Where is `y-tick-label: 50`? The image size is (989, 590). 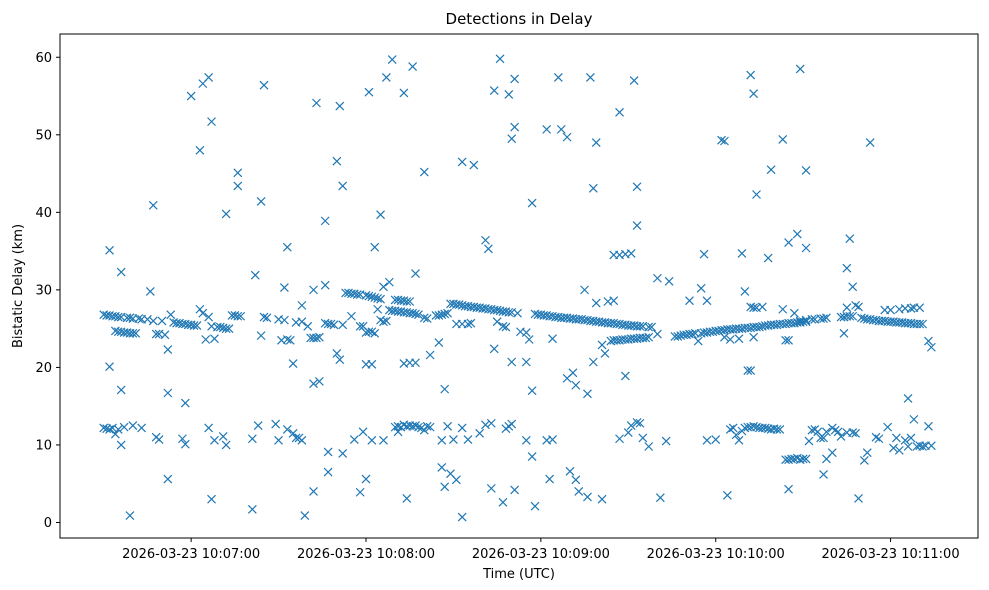 y-tick-label: 50 is located at coordinates (43, 135).